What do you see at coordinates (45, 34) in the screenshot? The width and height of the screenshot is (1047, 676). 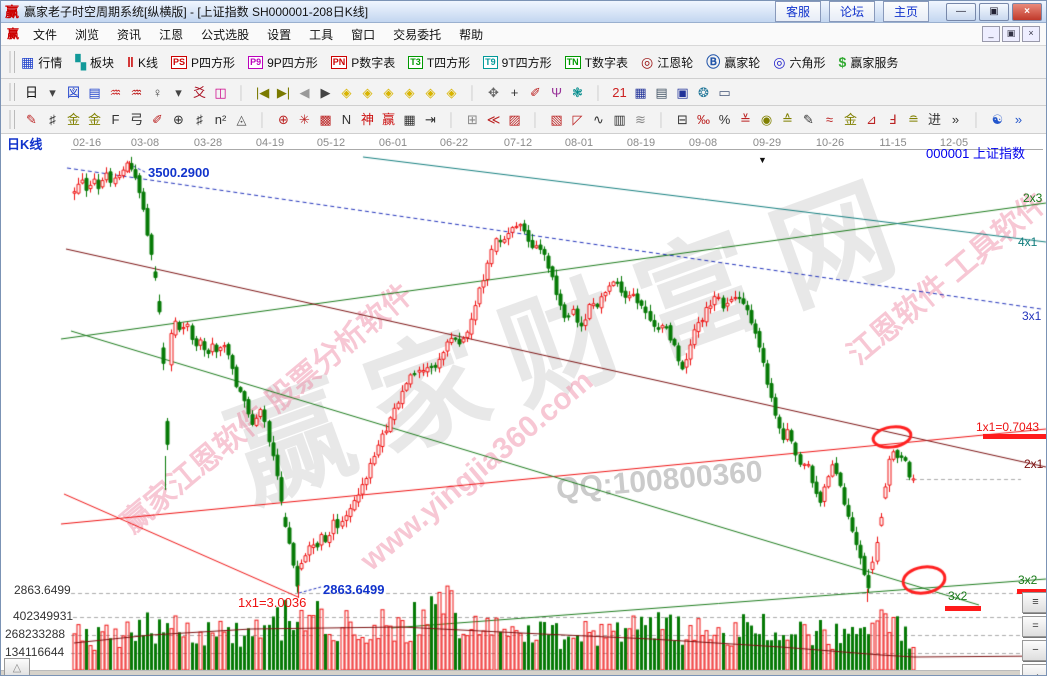 I see `menu-item: 文件` at bounding box center [45, 34].